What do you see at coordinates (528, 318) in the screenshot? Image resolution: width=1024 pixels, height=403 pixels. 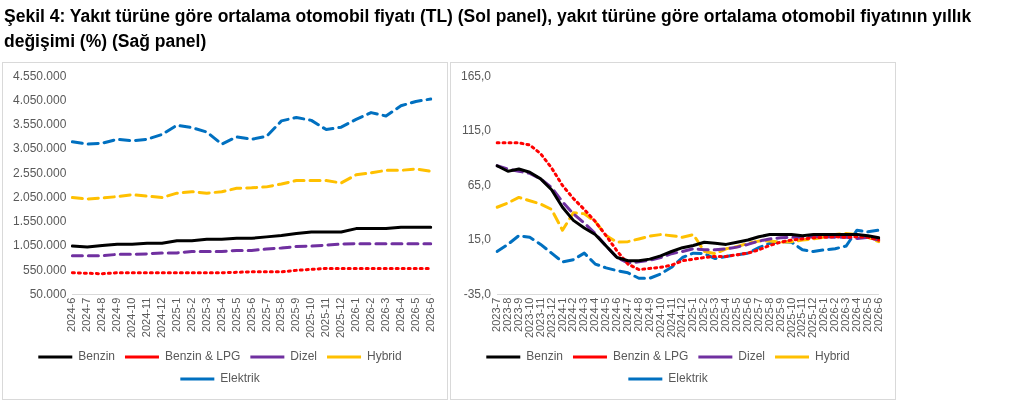 I see `x-tick-label: 2023-10` at bounding box center [528, 318].